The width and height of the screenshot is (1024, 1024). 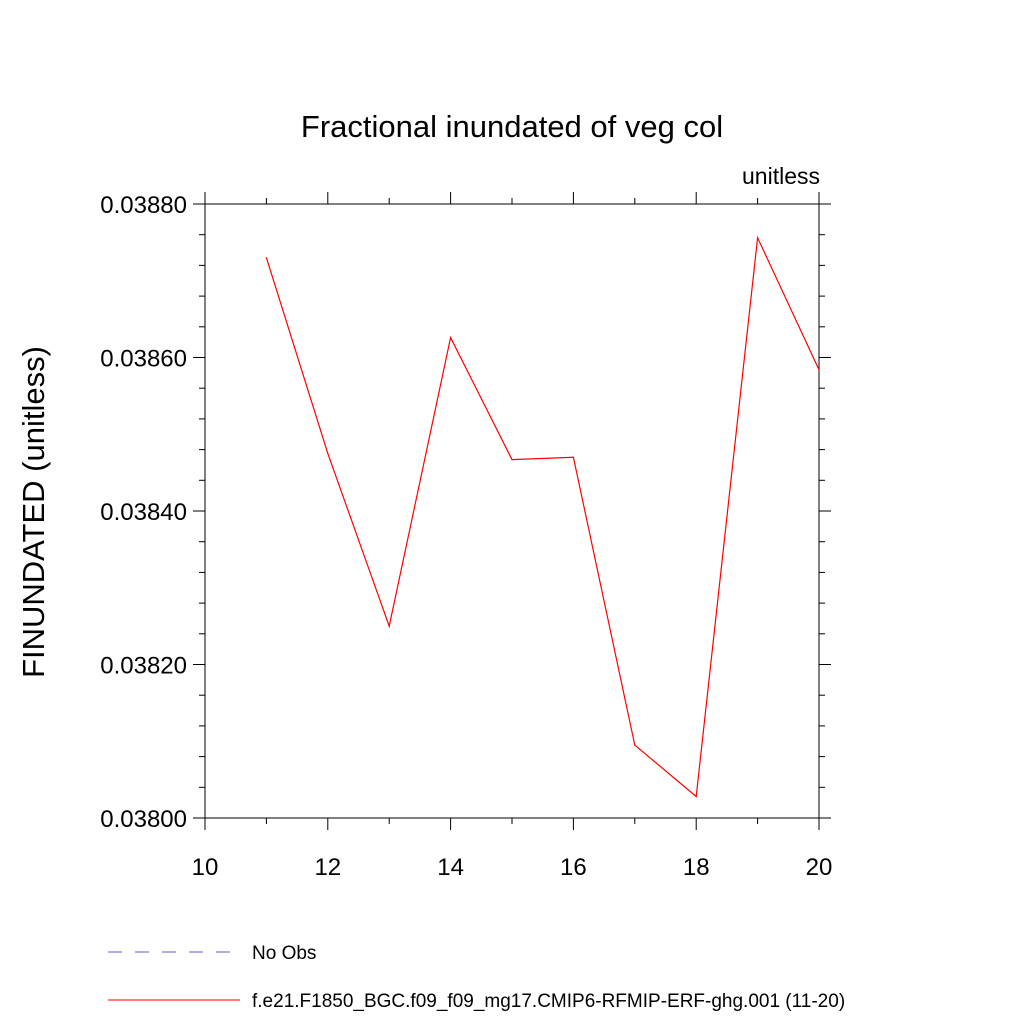 I want to click on chart-title: Fractional inundated of veg col, so click(x=512, y=126).